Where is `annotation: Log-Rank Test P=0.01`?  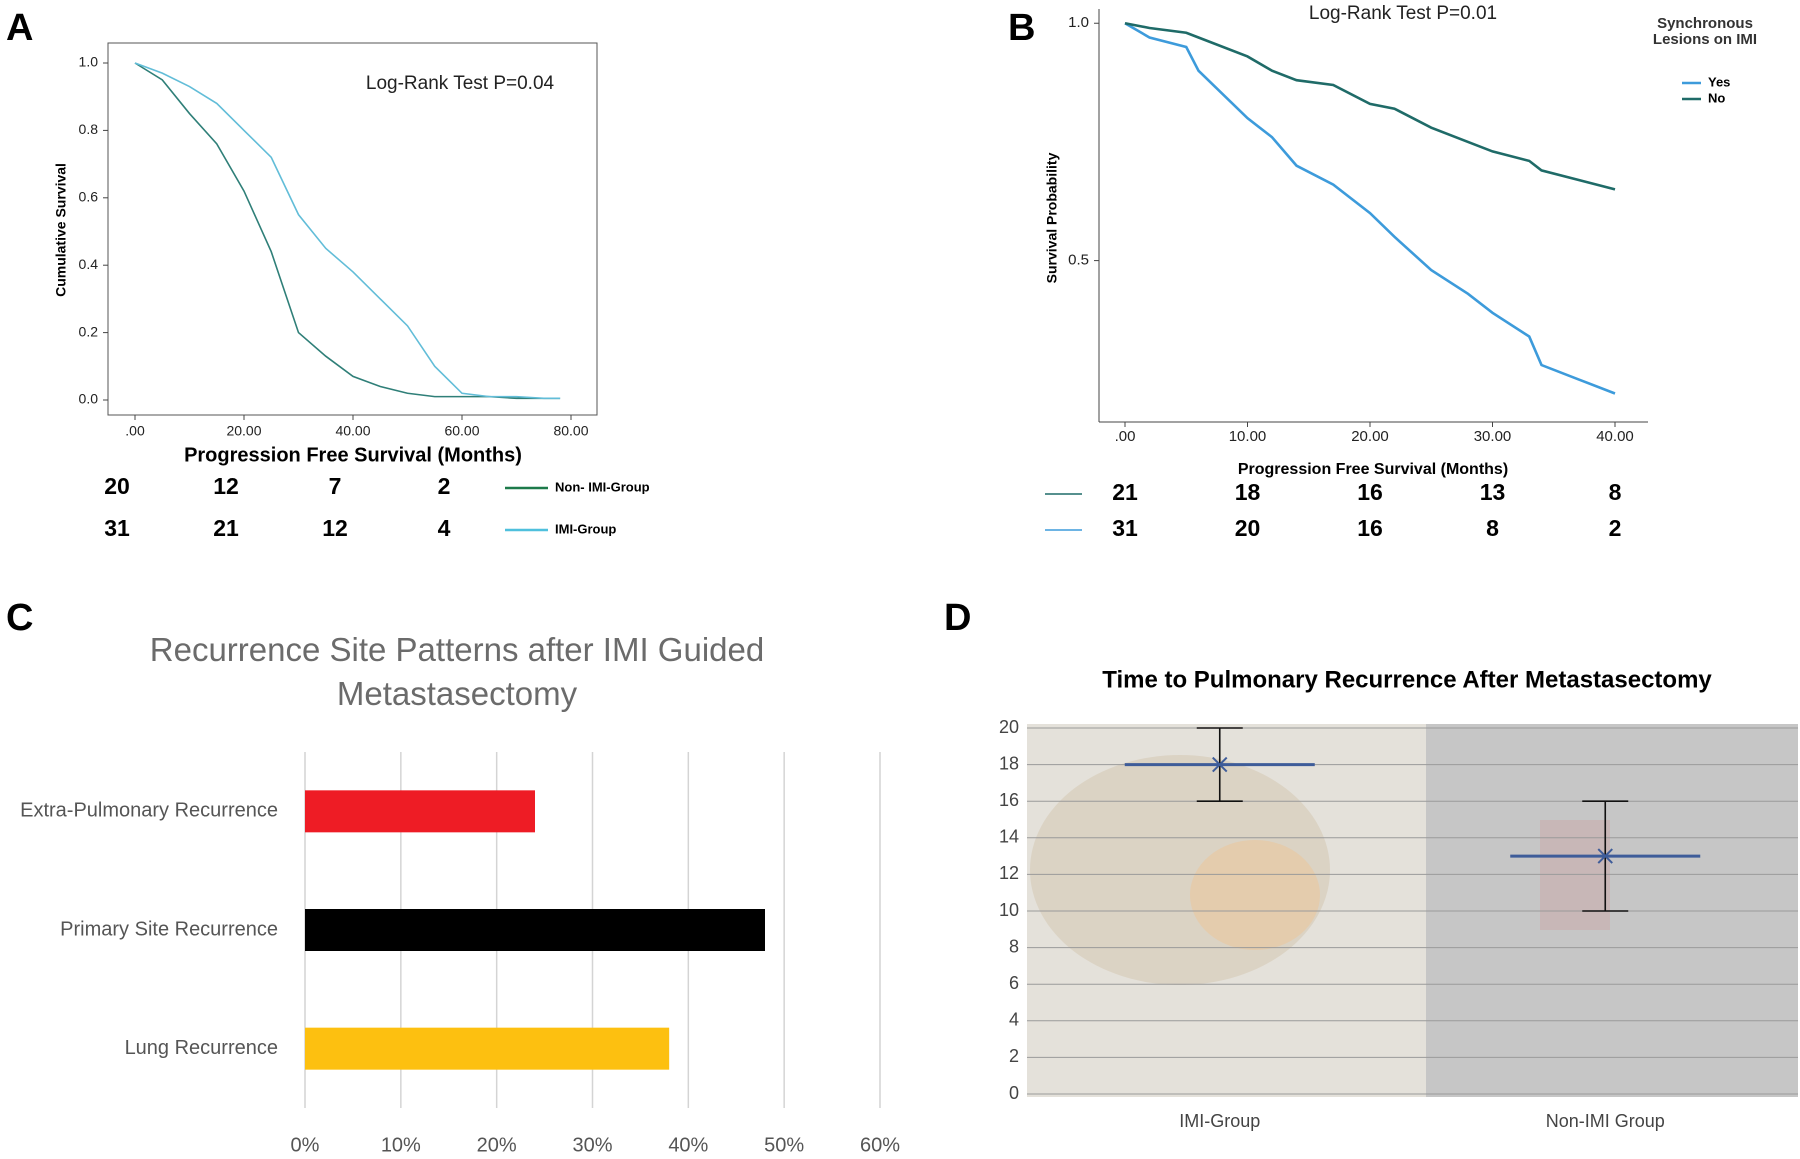
annotation: Log-Rank Test P=0.01 is located at coordinates (1403, 13).